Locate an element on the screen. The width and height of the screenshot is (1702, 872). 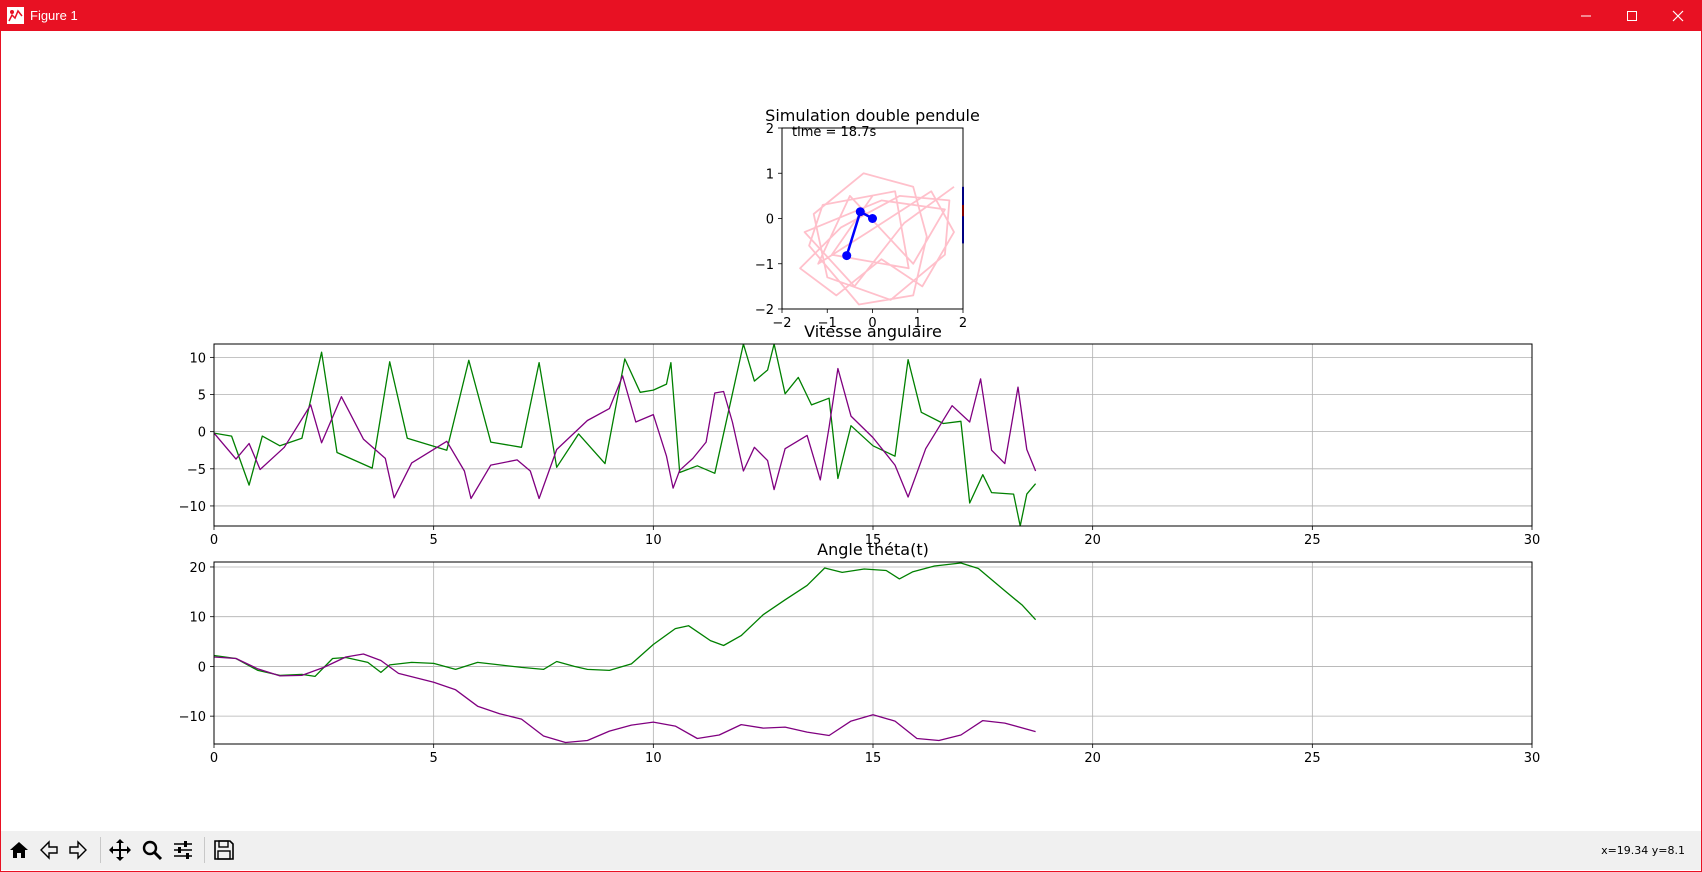
pan-icon is located at coordinates (120, 850).